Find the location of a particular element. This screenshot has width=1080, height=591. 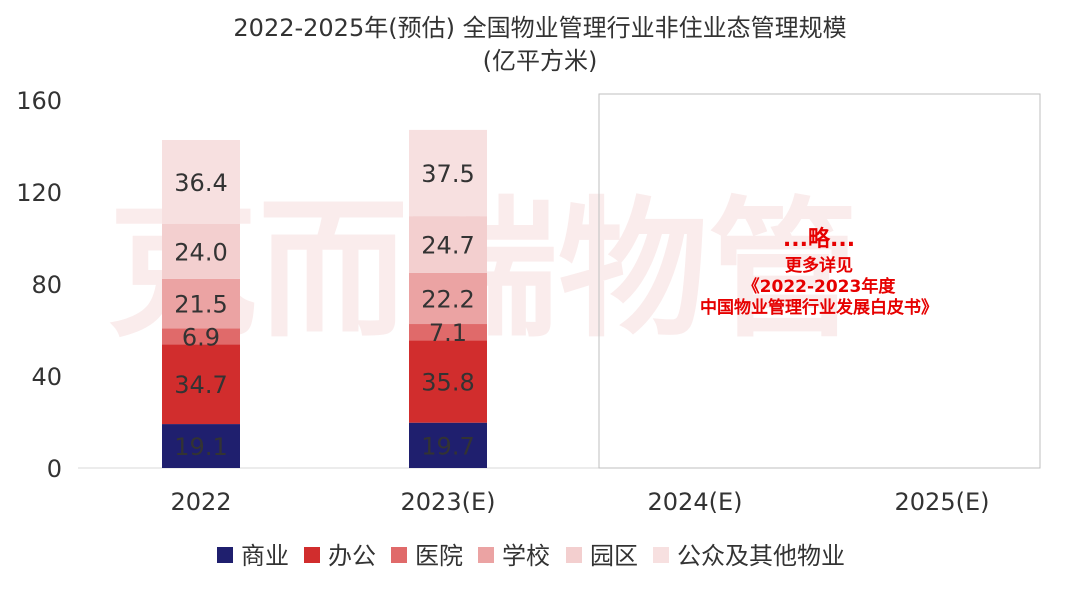

x-category-label: 2022 is located at coordinates (200, 502).